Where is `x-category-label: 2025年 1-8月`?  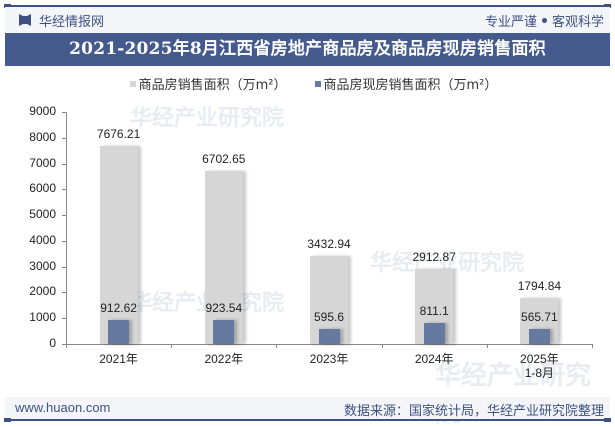 x-category-label: 2025年 1-8月 is located at coordinates (539, 366).